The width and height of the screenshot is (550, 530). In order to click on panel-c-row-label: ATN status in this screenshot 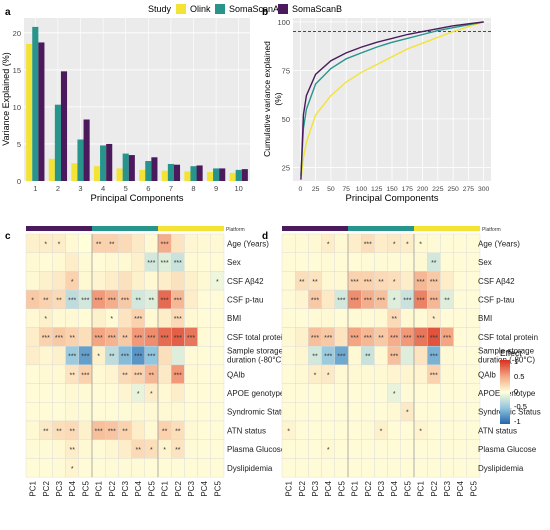, I will do `click(246, 430)`.